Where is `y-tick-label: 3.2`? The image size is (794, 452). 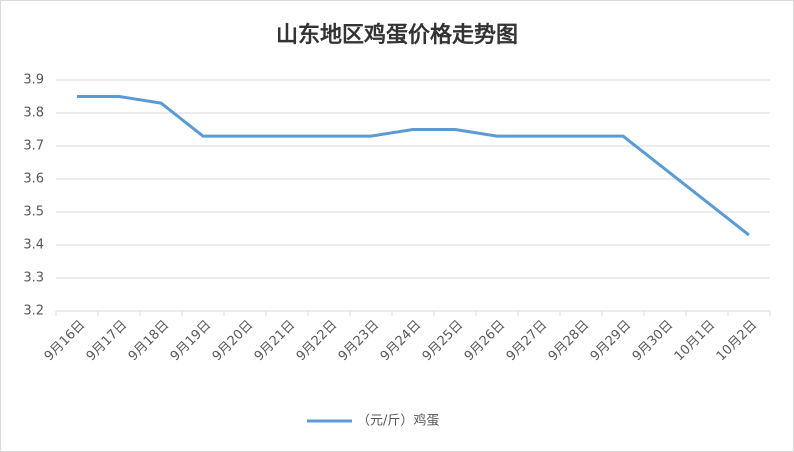
y-tick-label: 3.2 is located at coordinates (33, 311).